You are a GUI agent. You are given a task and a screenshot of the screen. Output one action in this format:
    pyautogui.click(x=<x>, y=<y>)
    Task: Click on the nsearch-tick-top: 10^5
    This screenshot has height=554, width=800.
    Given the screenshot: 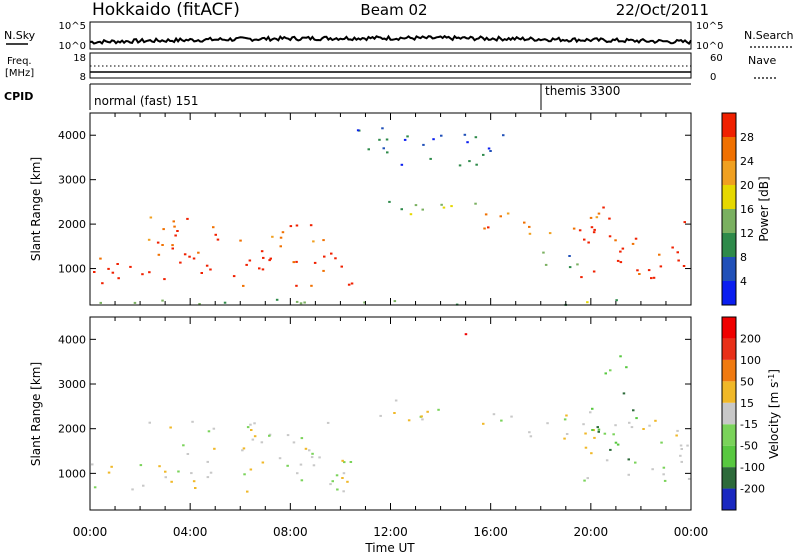 What is the action you would take?
    pyautogui.click(x=709, y=26)
    